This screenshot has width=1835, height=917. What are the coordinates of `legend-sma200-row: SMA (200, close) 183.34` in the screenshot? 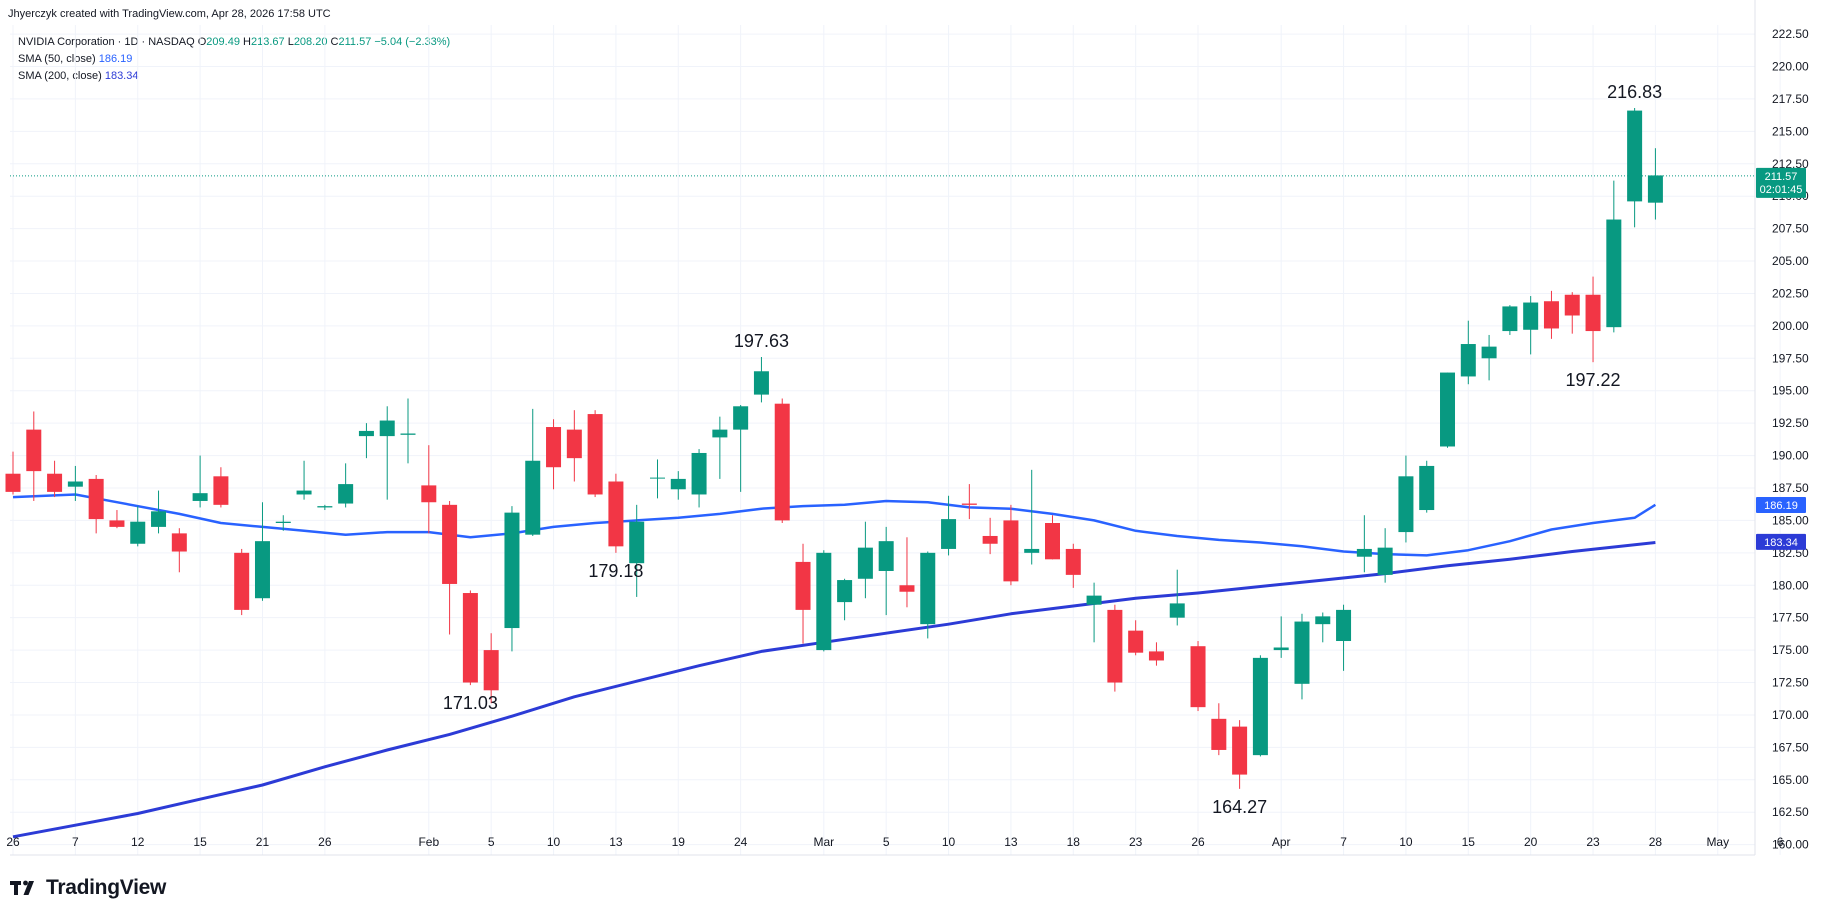 It's located at (234, 76).